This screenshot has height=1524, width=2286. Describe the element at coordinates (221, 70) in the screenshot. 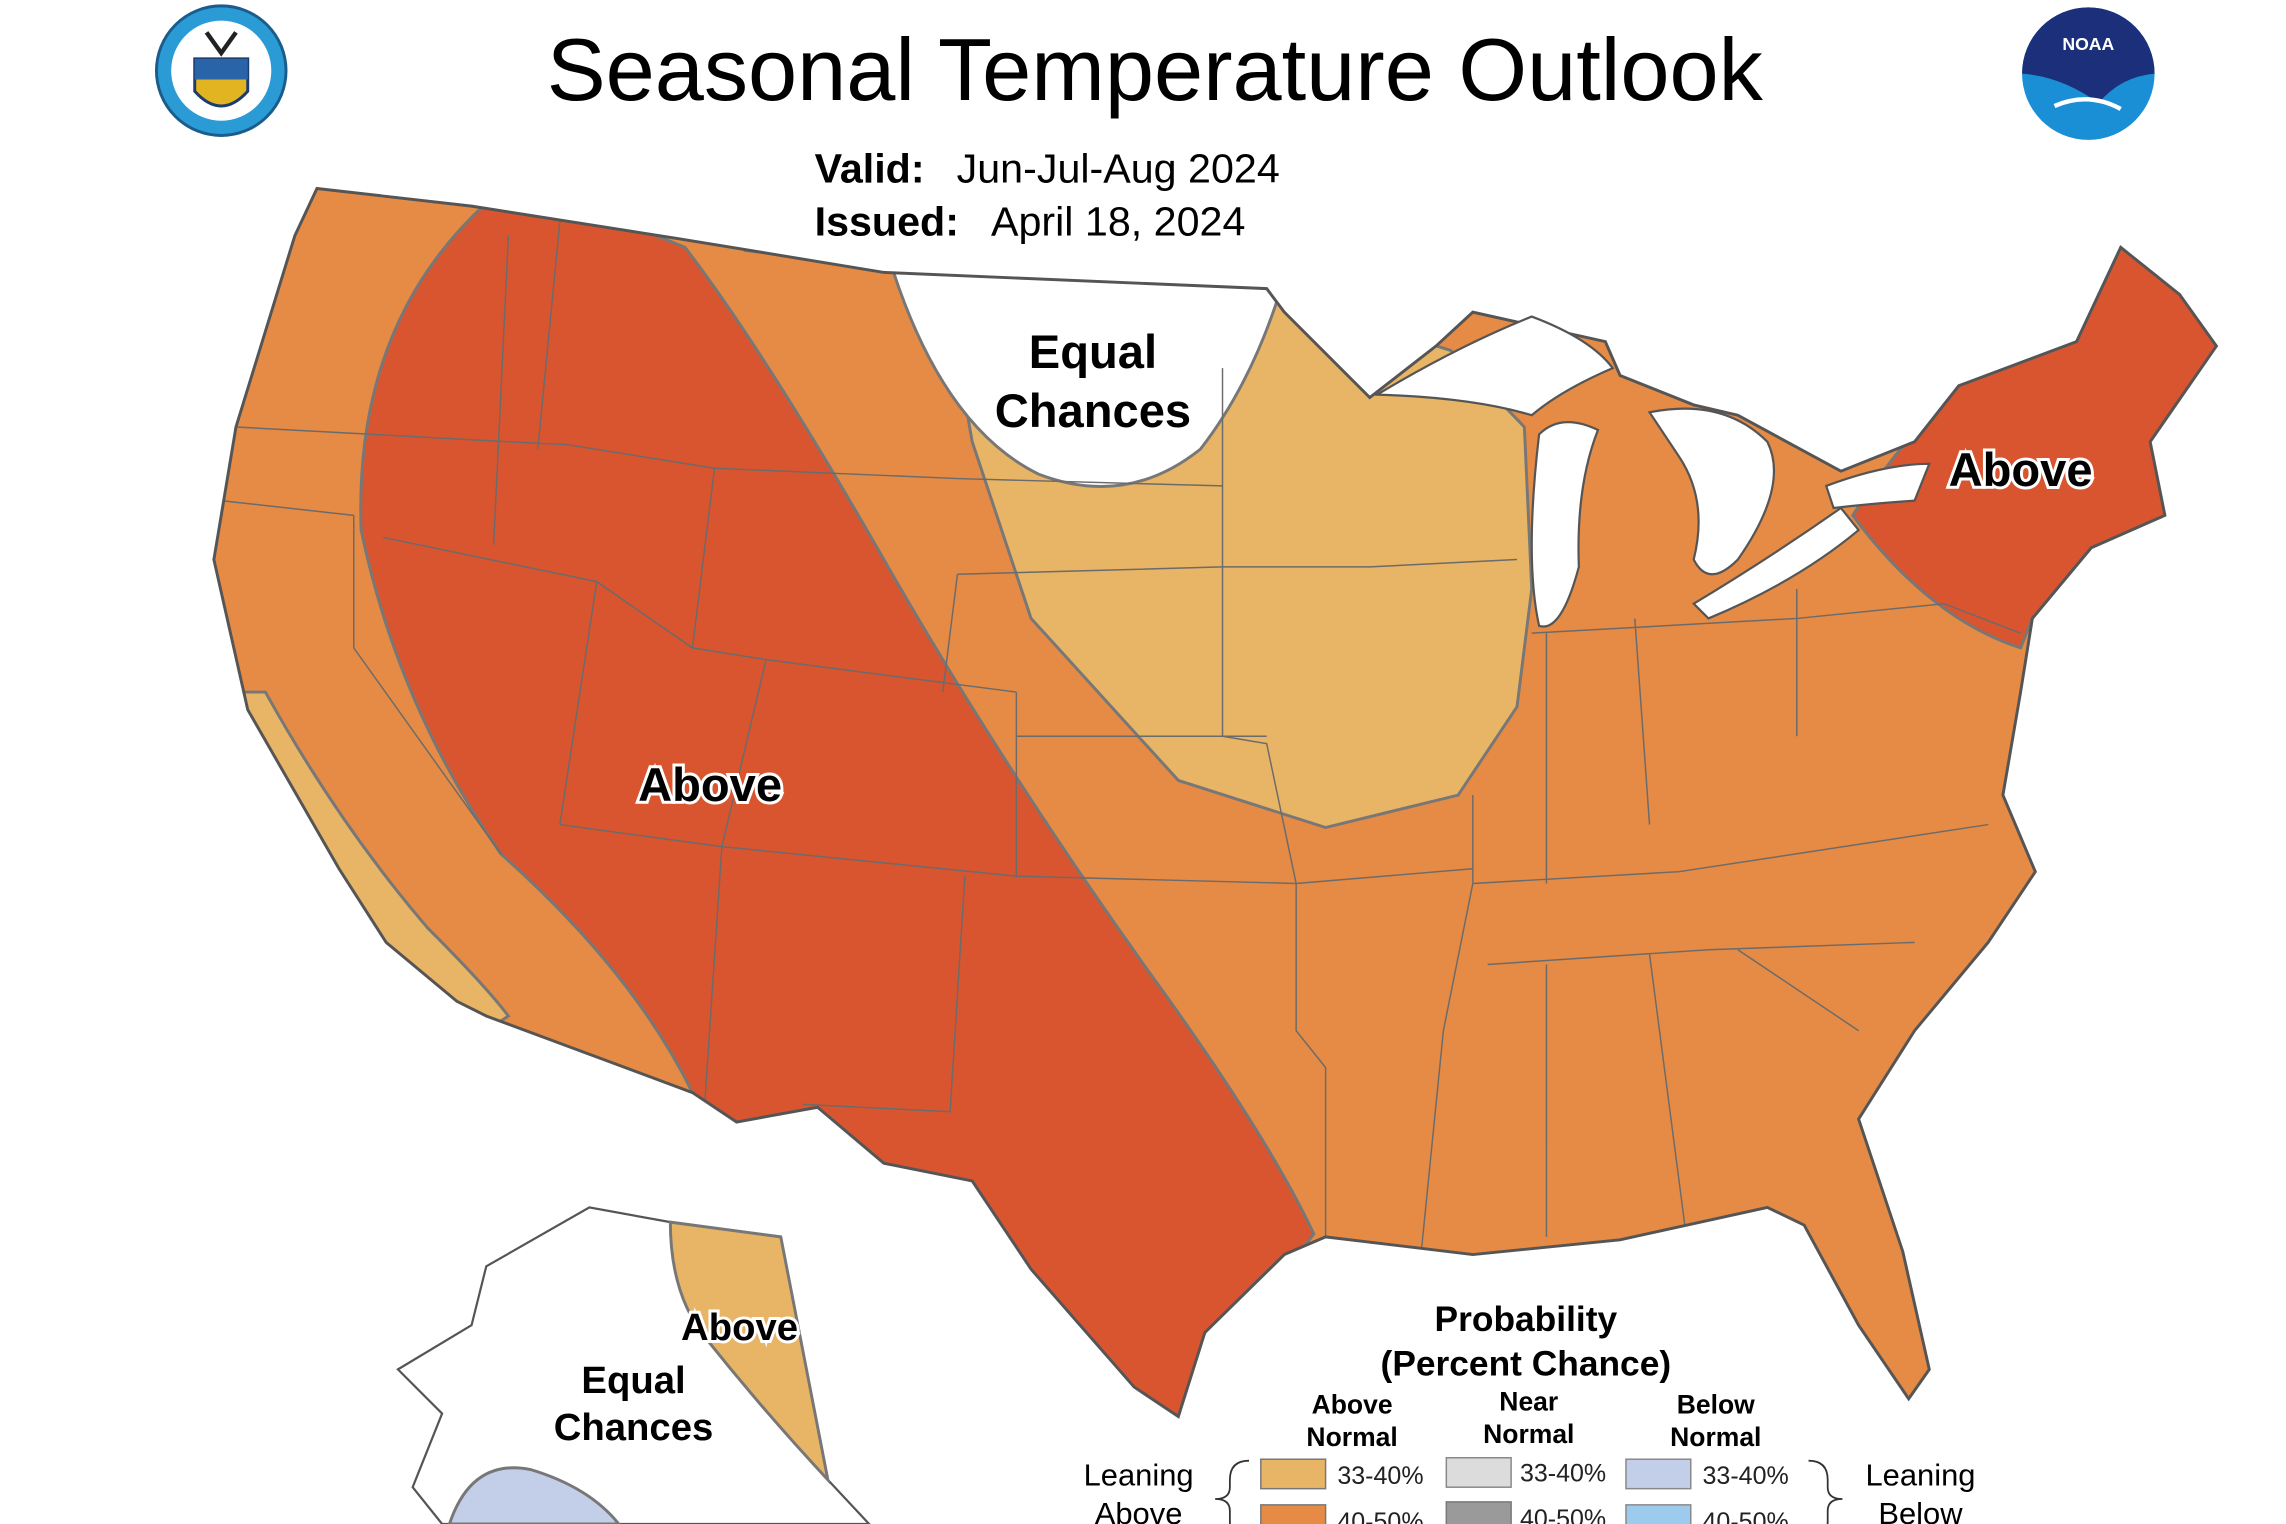

I see `commerce-seal-logo` at that location.